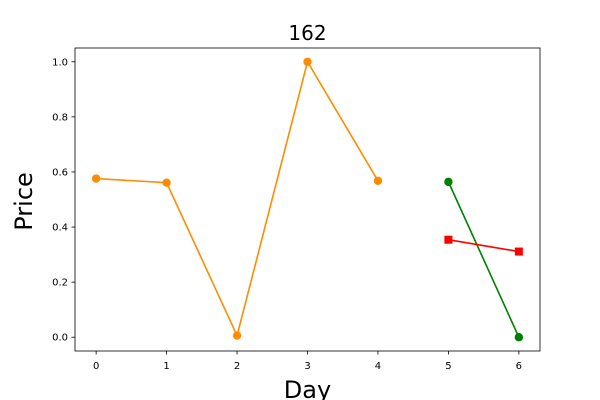 This screenshot has height=400, width=600. I want to click on x-tick-label-5: 5, so click(448, 366).